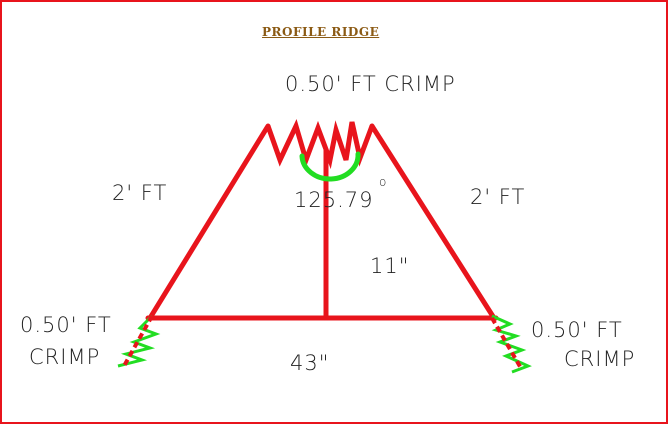 Image resolution: width=668 pixels, height=424 pixels. I want to click on angle-value-label: 125.79, so click(334, 200).